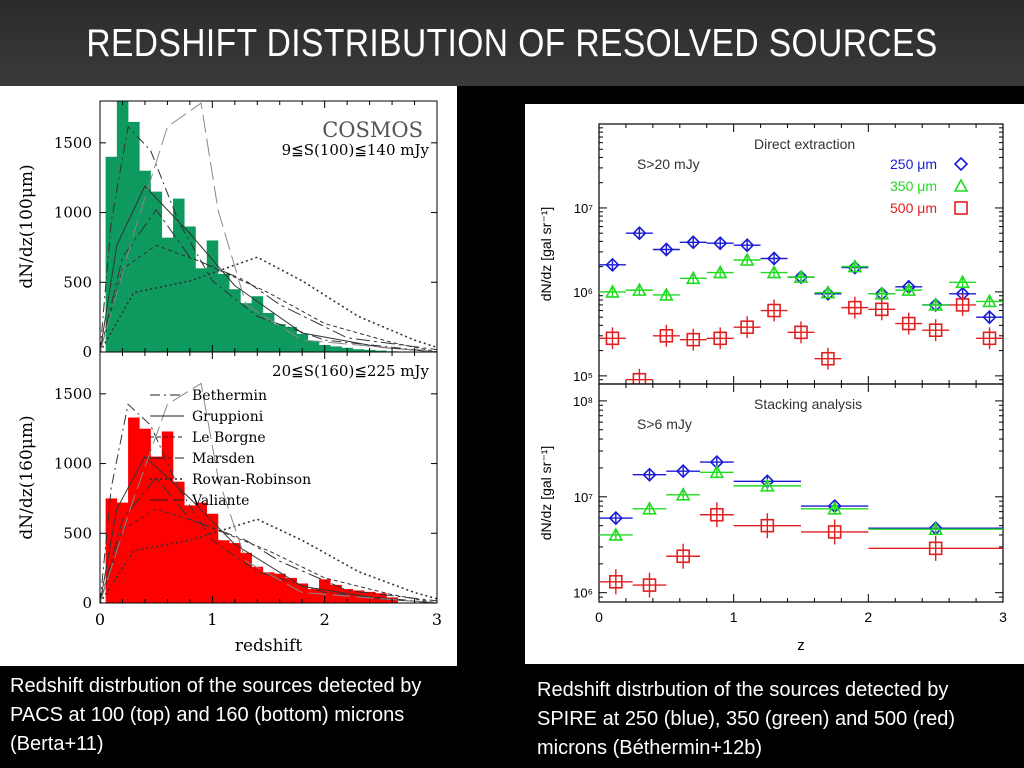  Describe the element at coordinates (961, 208) in the screenshot. I see `legend-square-icon` at that location.